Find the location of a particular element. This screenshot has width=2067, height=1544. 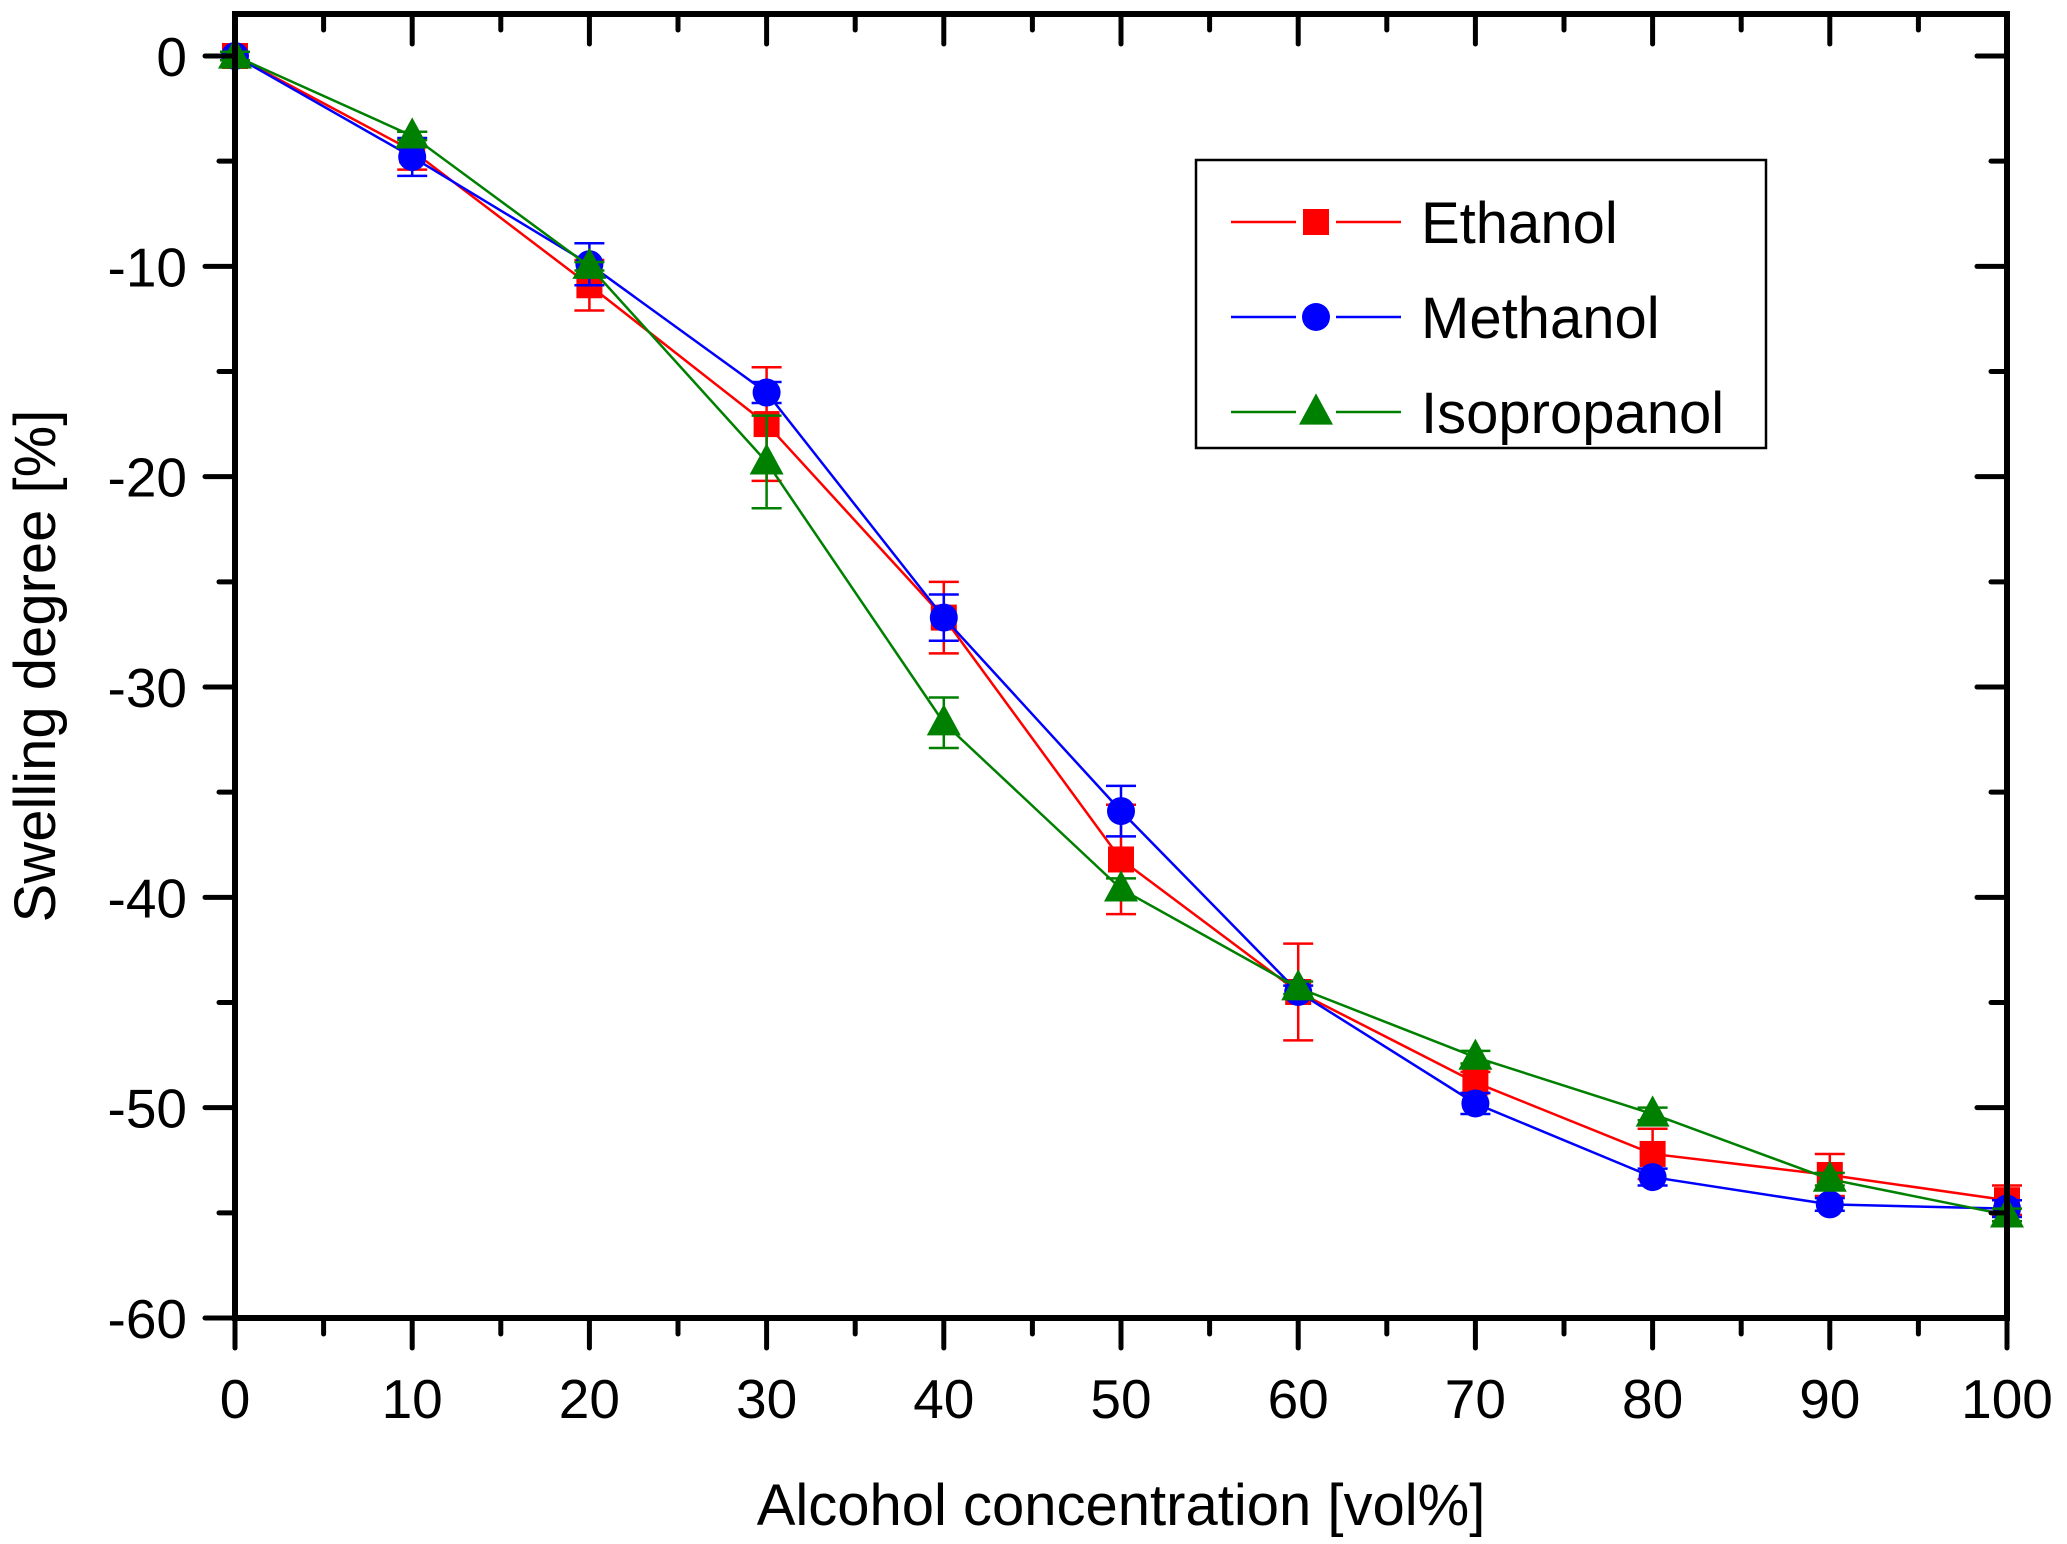

legend-box is located at coordinates (1481, 304).